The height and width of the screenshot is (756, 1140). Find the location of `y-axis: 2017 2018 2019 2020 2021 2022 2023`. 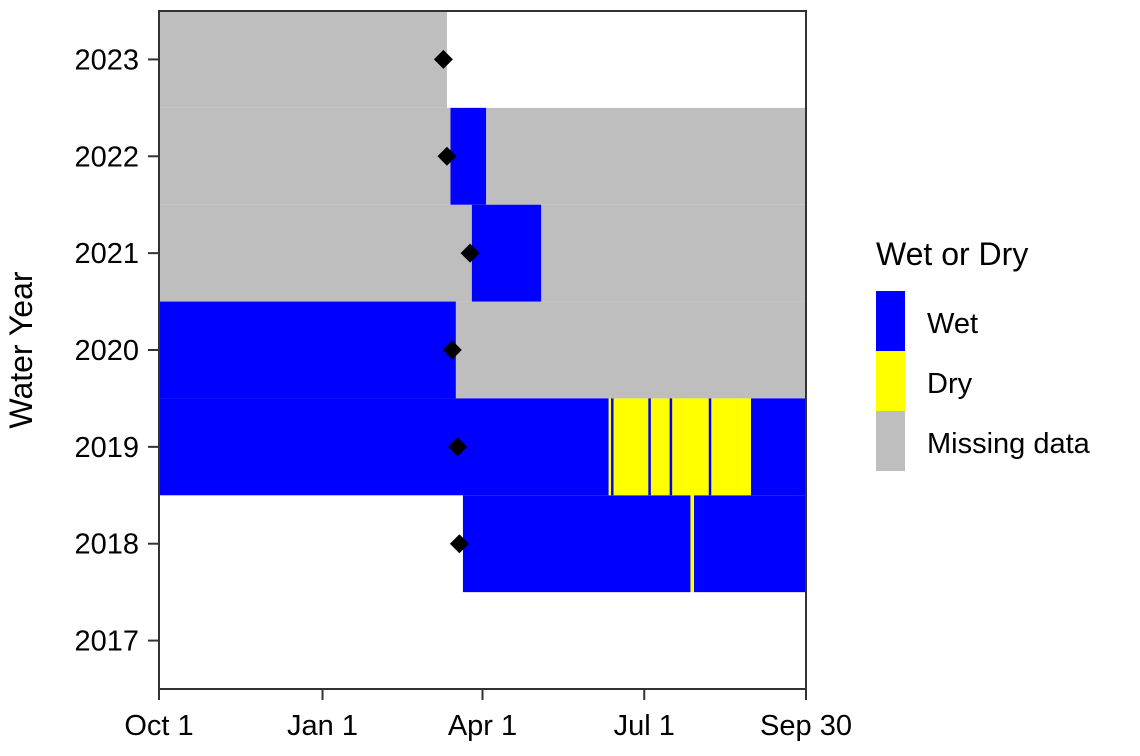

y-axis: 2017 2018 2019 2020 2021 2022 2023 is located at coordinates (116, 351).